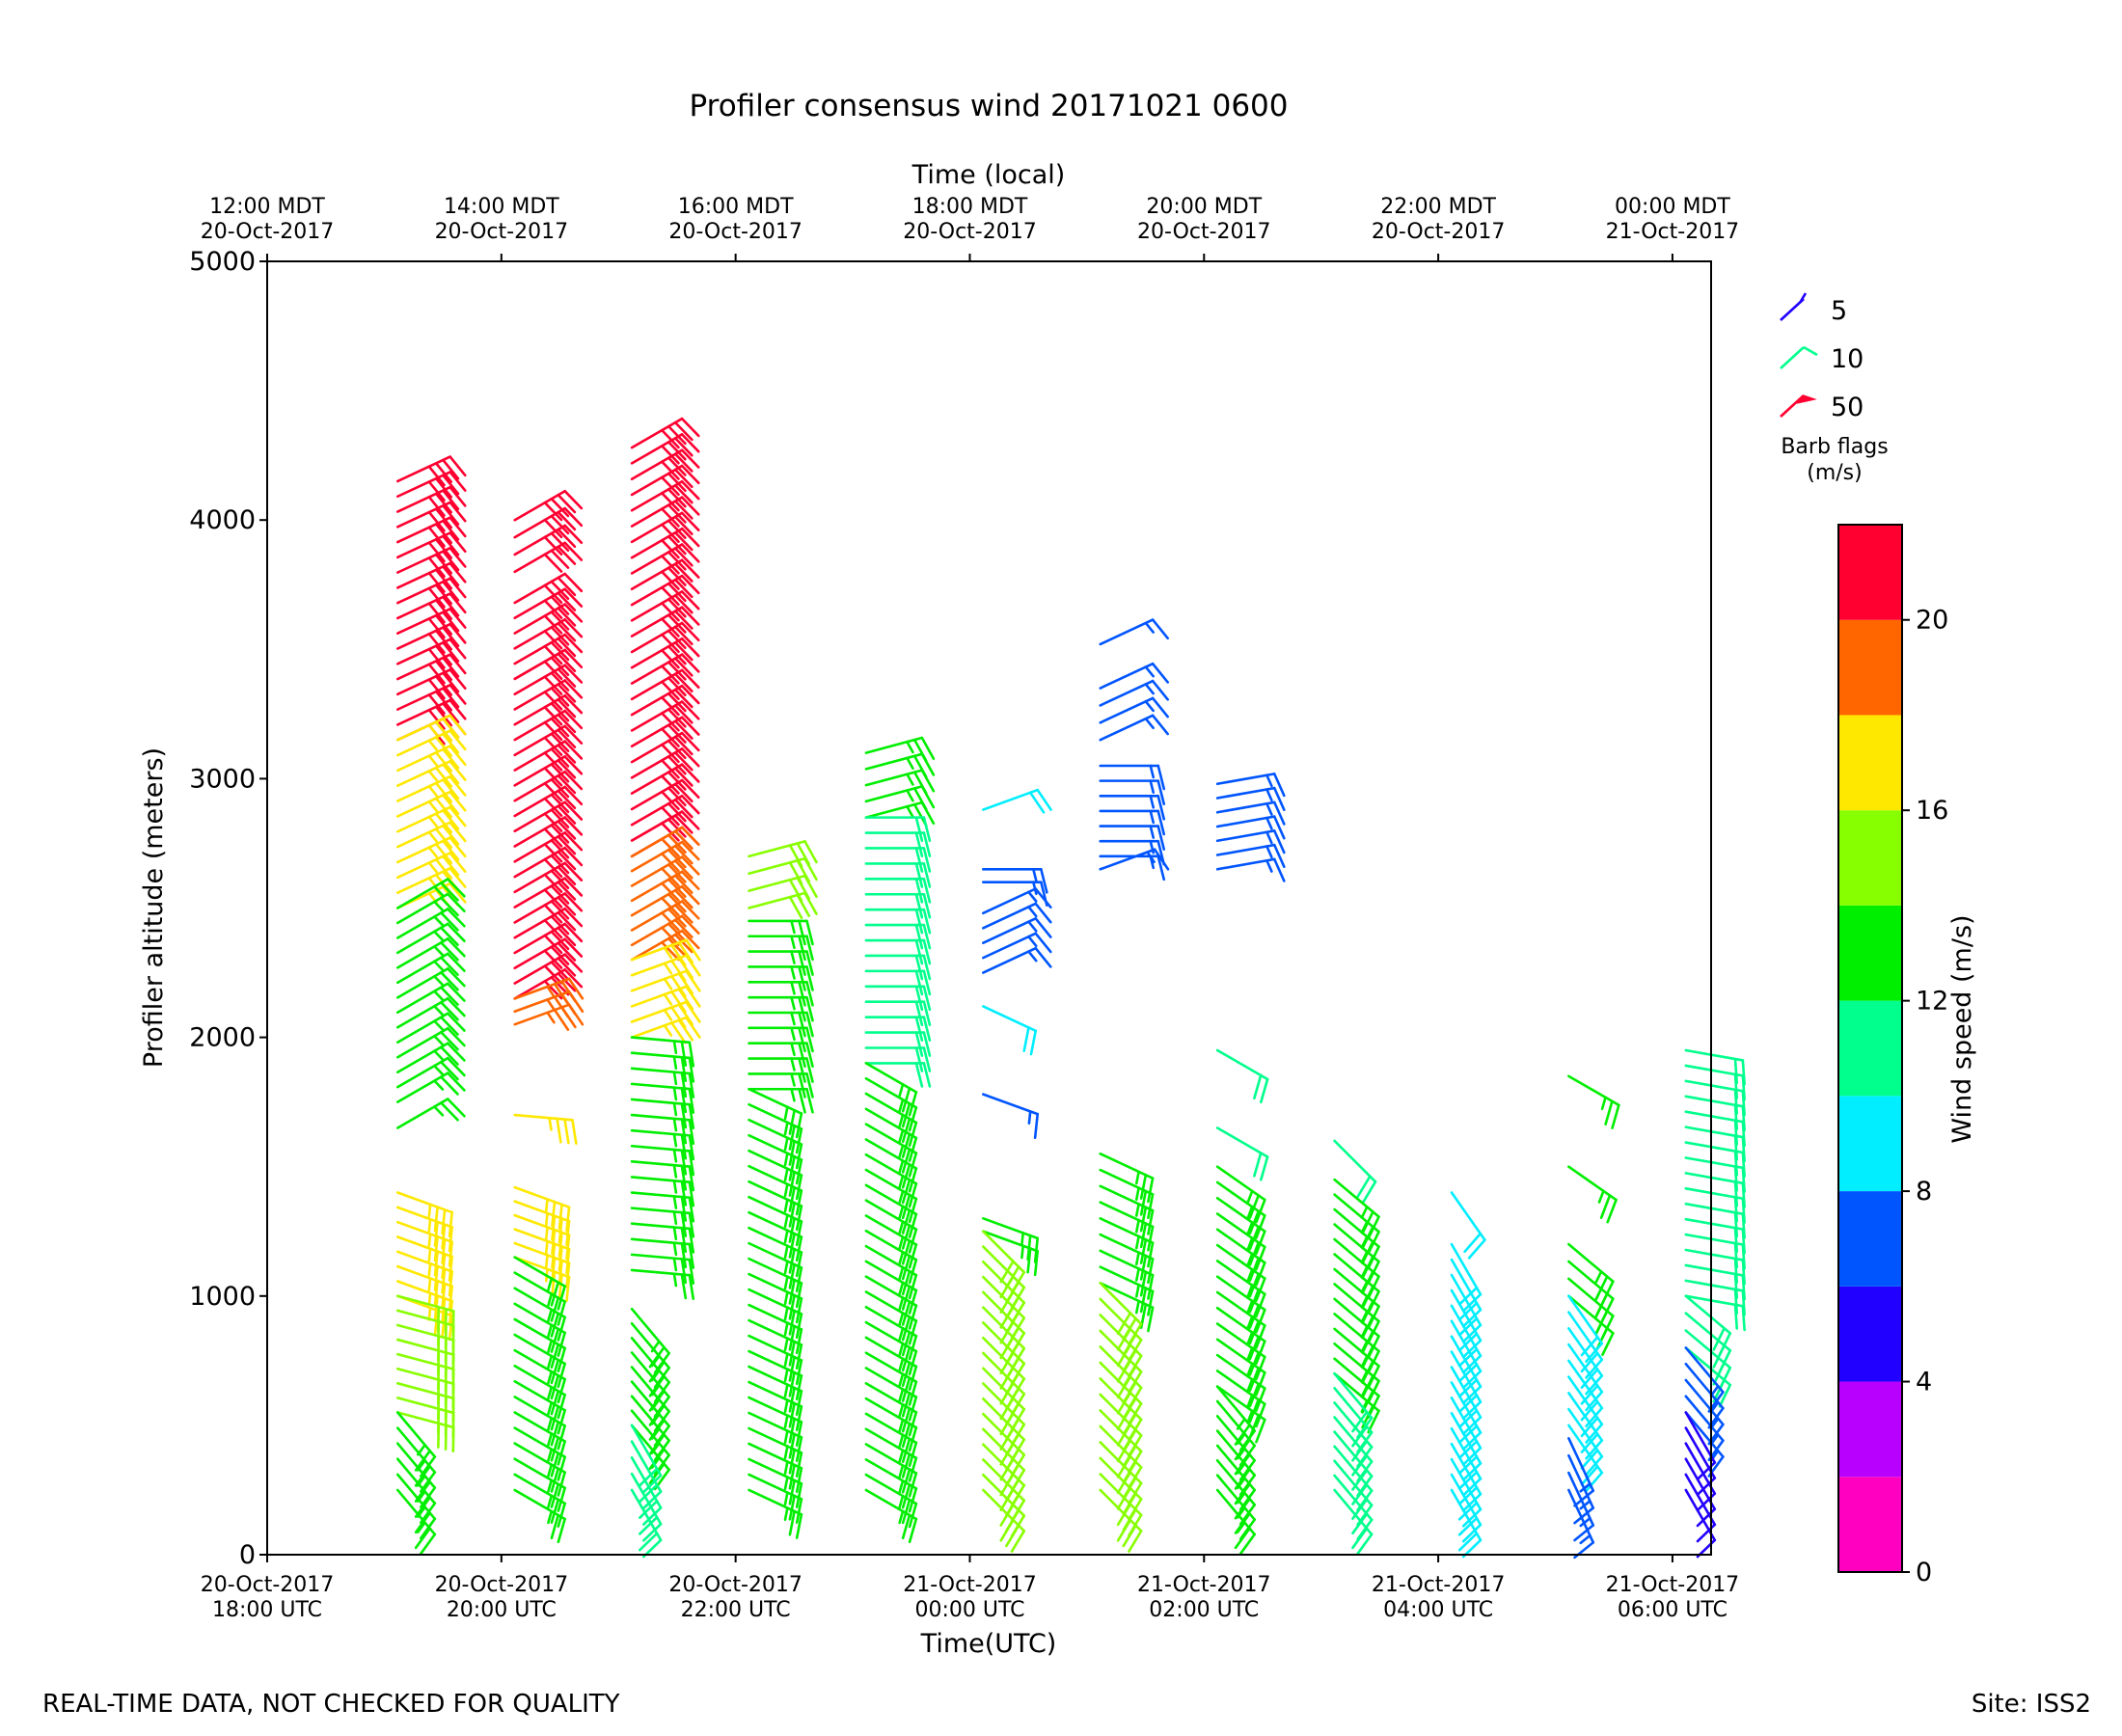 This screenshot has width=2122, height=1736. What do you see at coordinates (969, 1610) in the screenshot?
I see `x-tick-label-time: 00:00 UTC` at bounding box center [969, 1610].